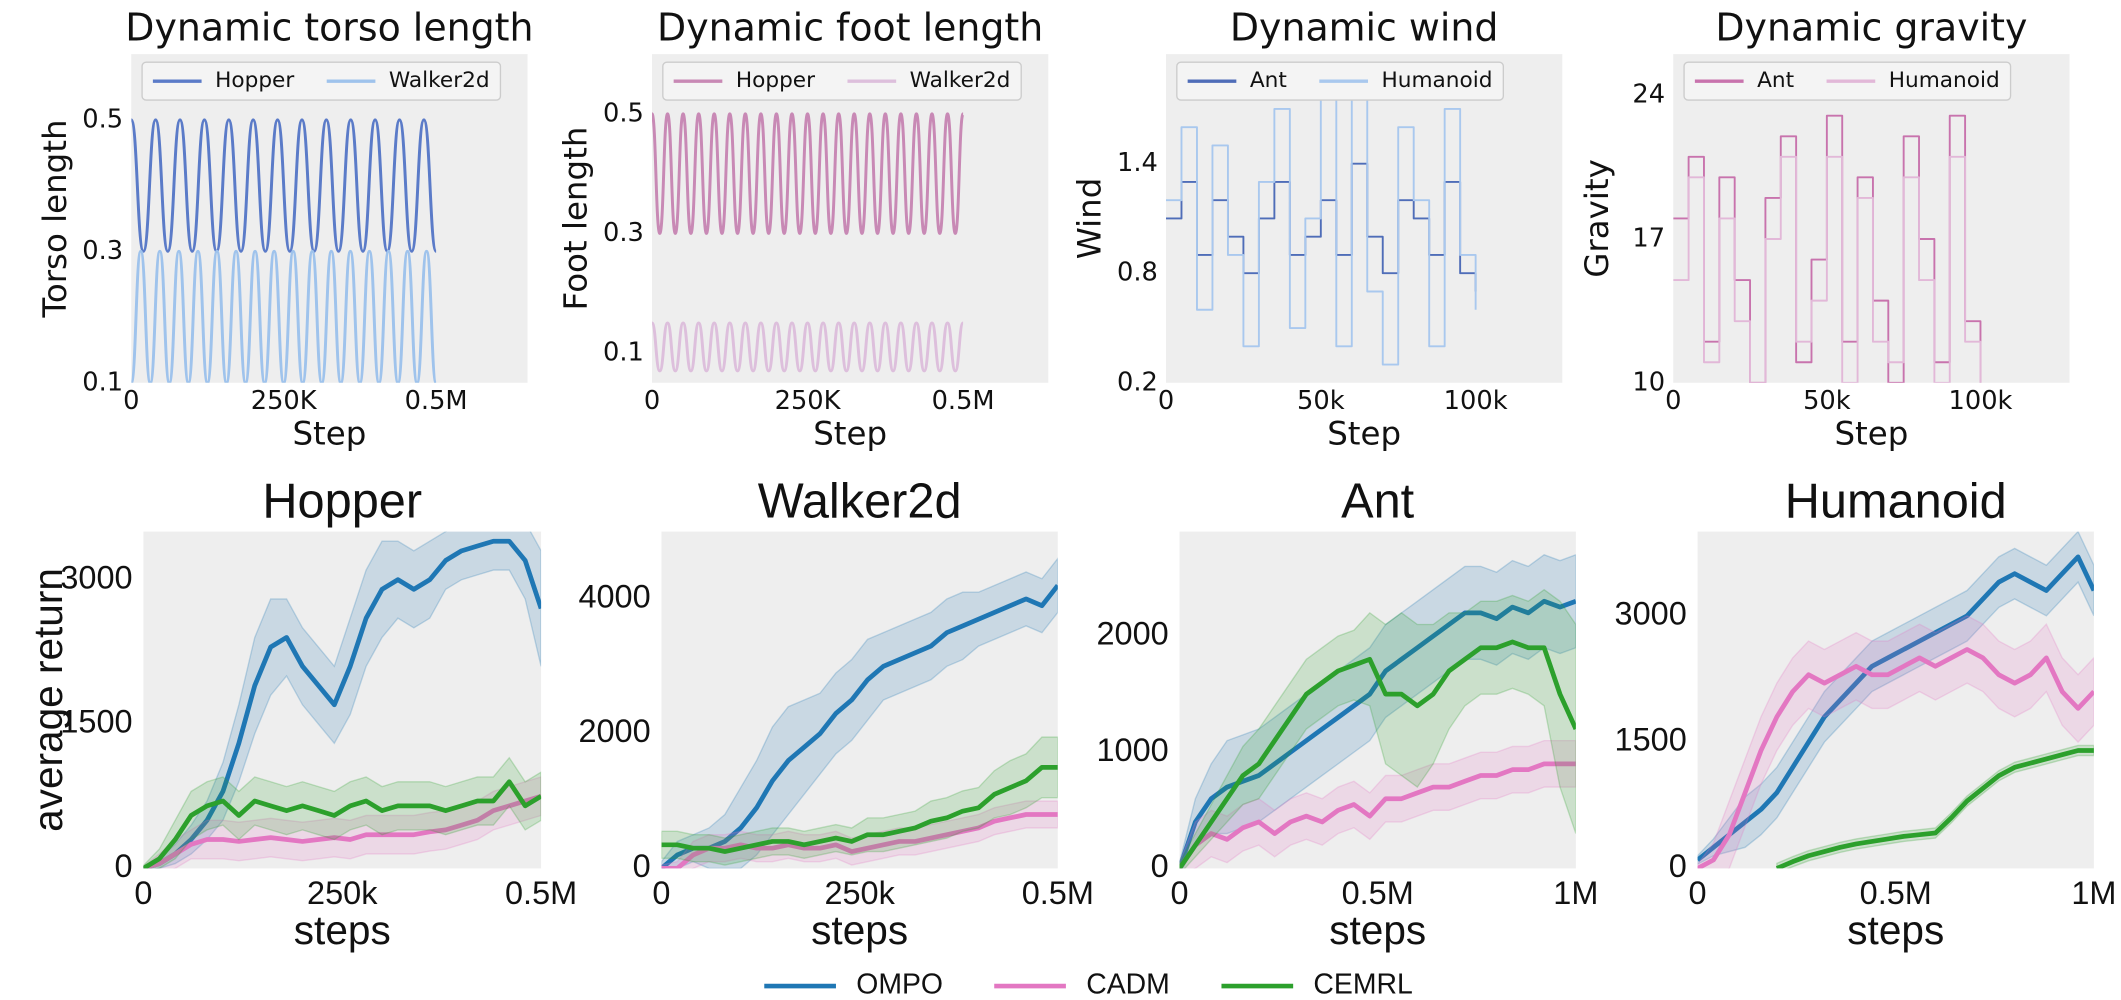 This screenshot has height=1000, width=2121. Describe the element at coordinates (1137, 163) in the screenshot. I see `y-tick-label: 1.4` at that location.